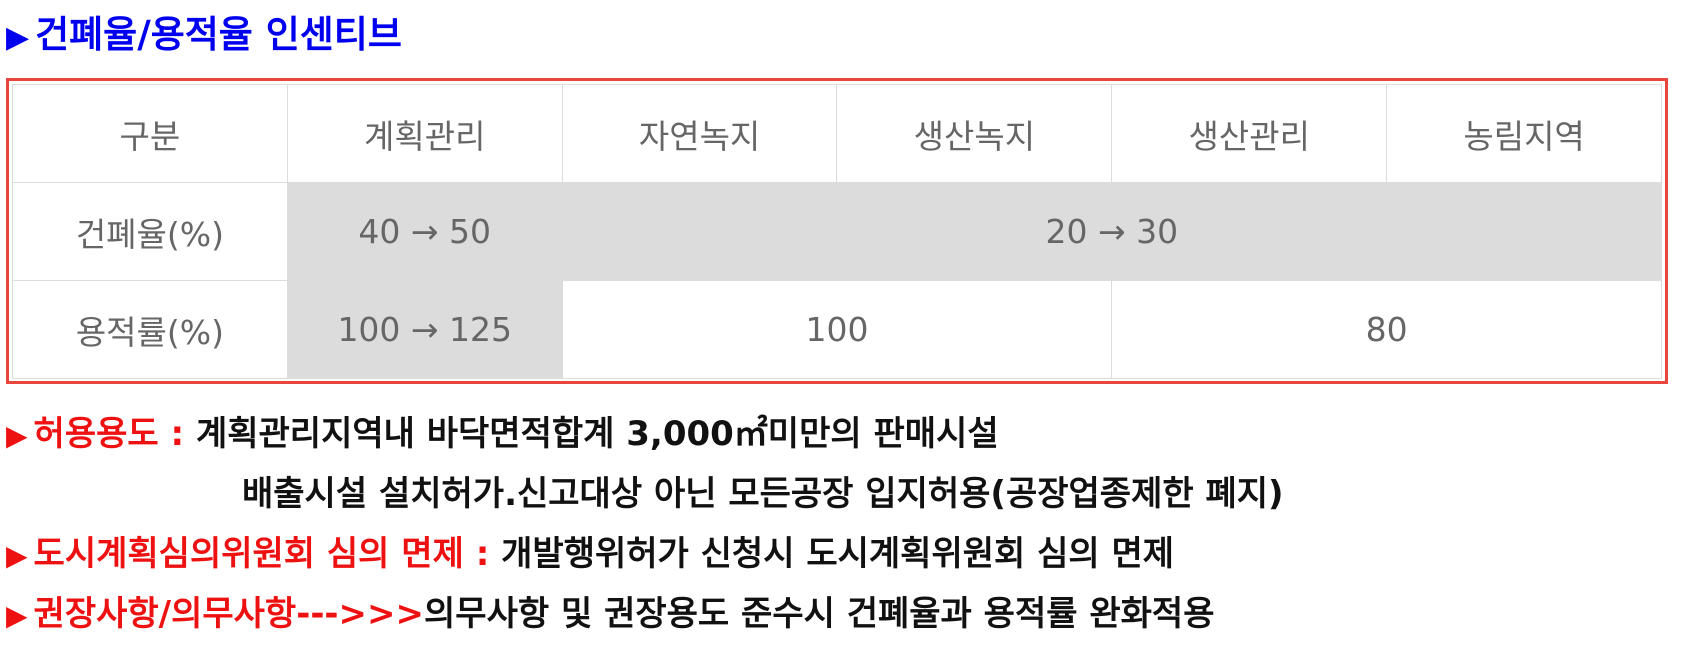 This screenshot has height=652, width=1682. I want to click on table-header-row: 구분 계획관리 자연녹지 생산녹지 생산관리 농림지역, so click(837, 133).